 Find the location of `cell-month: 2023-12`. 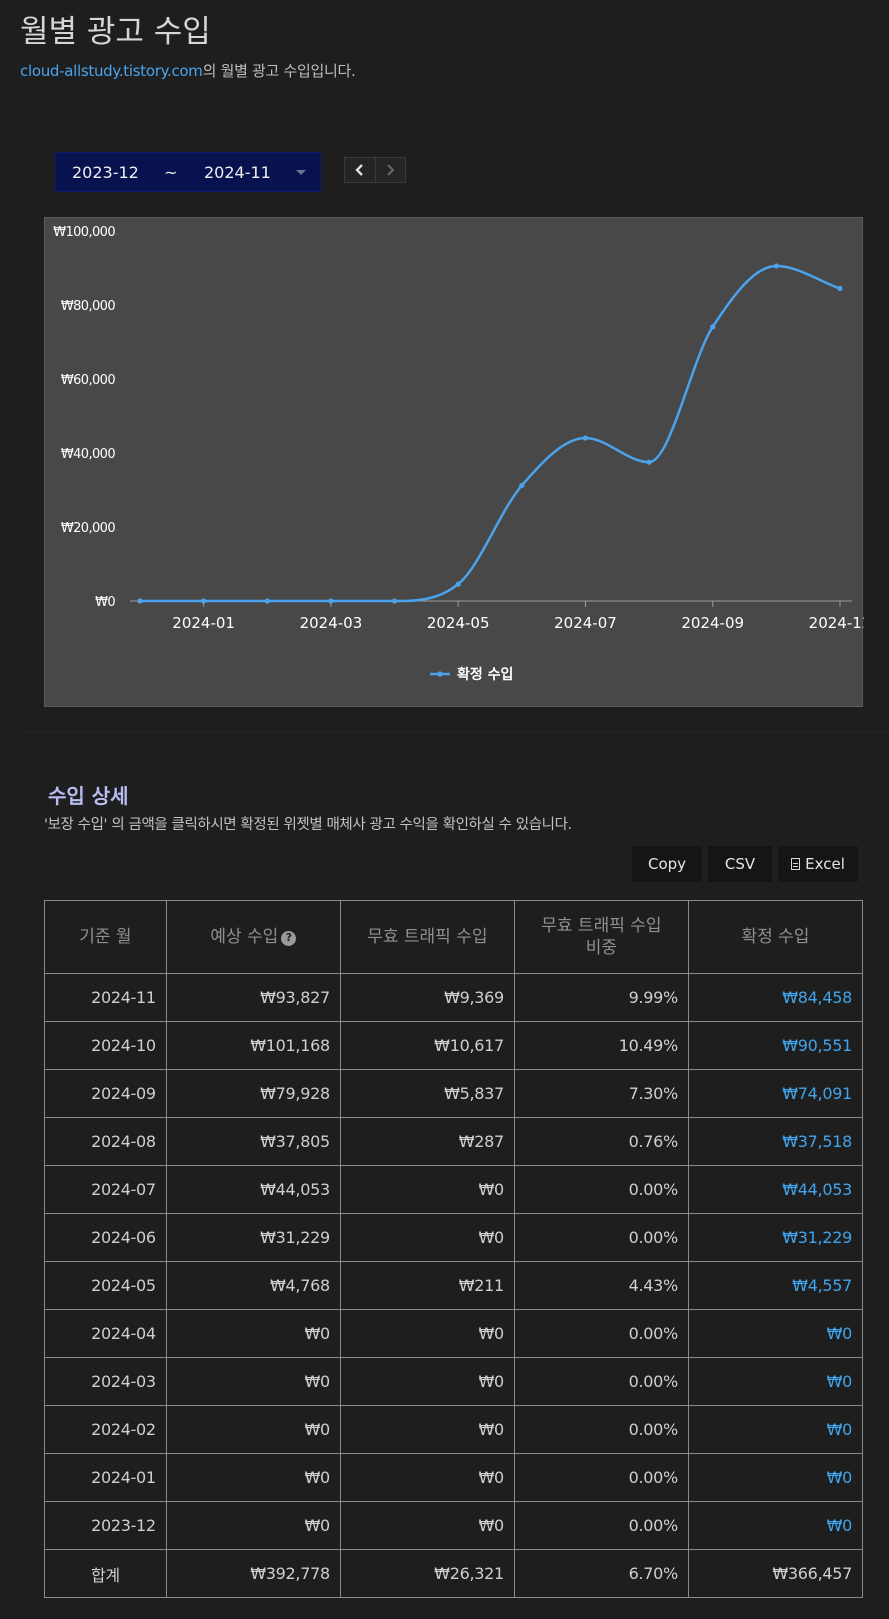

cell-month: 2023-12 is located at coordinates (105, 1525).